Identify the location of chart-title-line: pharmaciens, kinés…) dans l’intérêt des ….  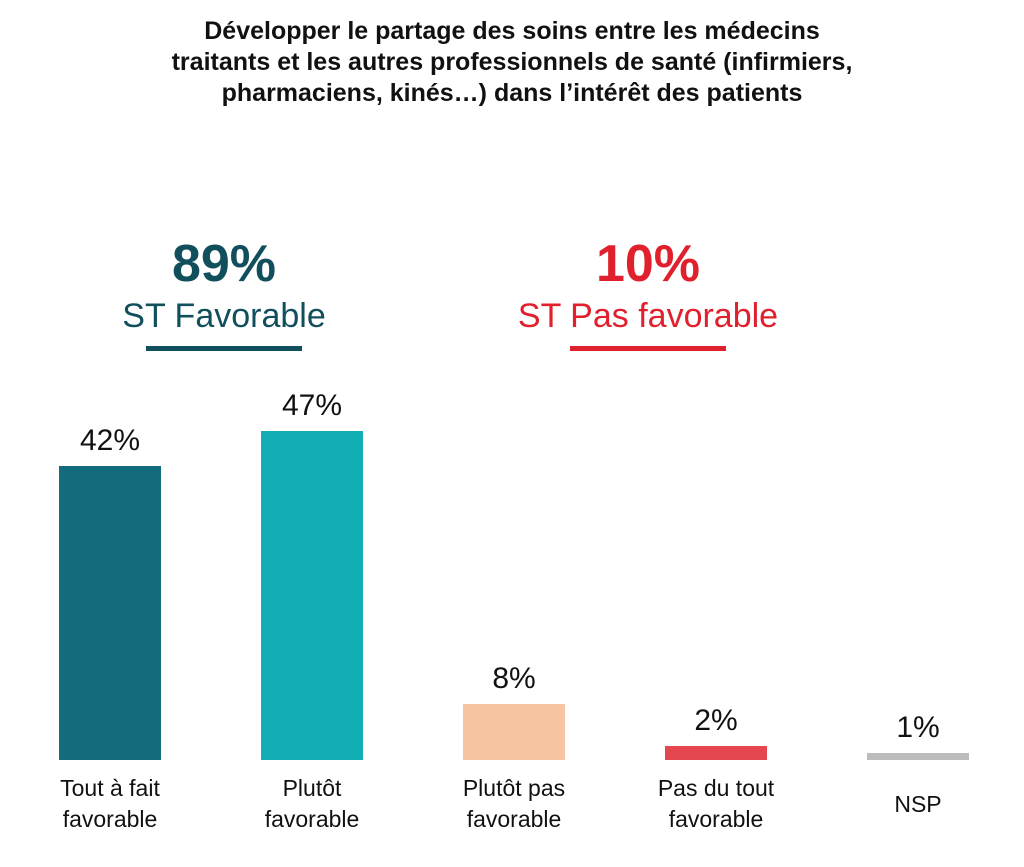
(512, 93).